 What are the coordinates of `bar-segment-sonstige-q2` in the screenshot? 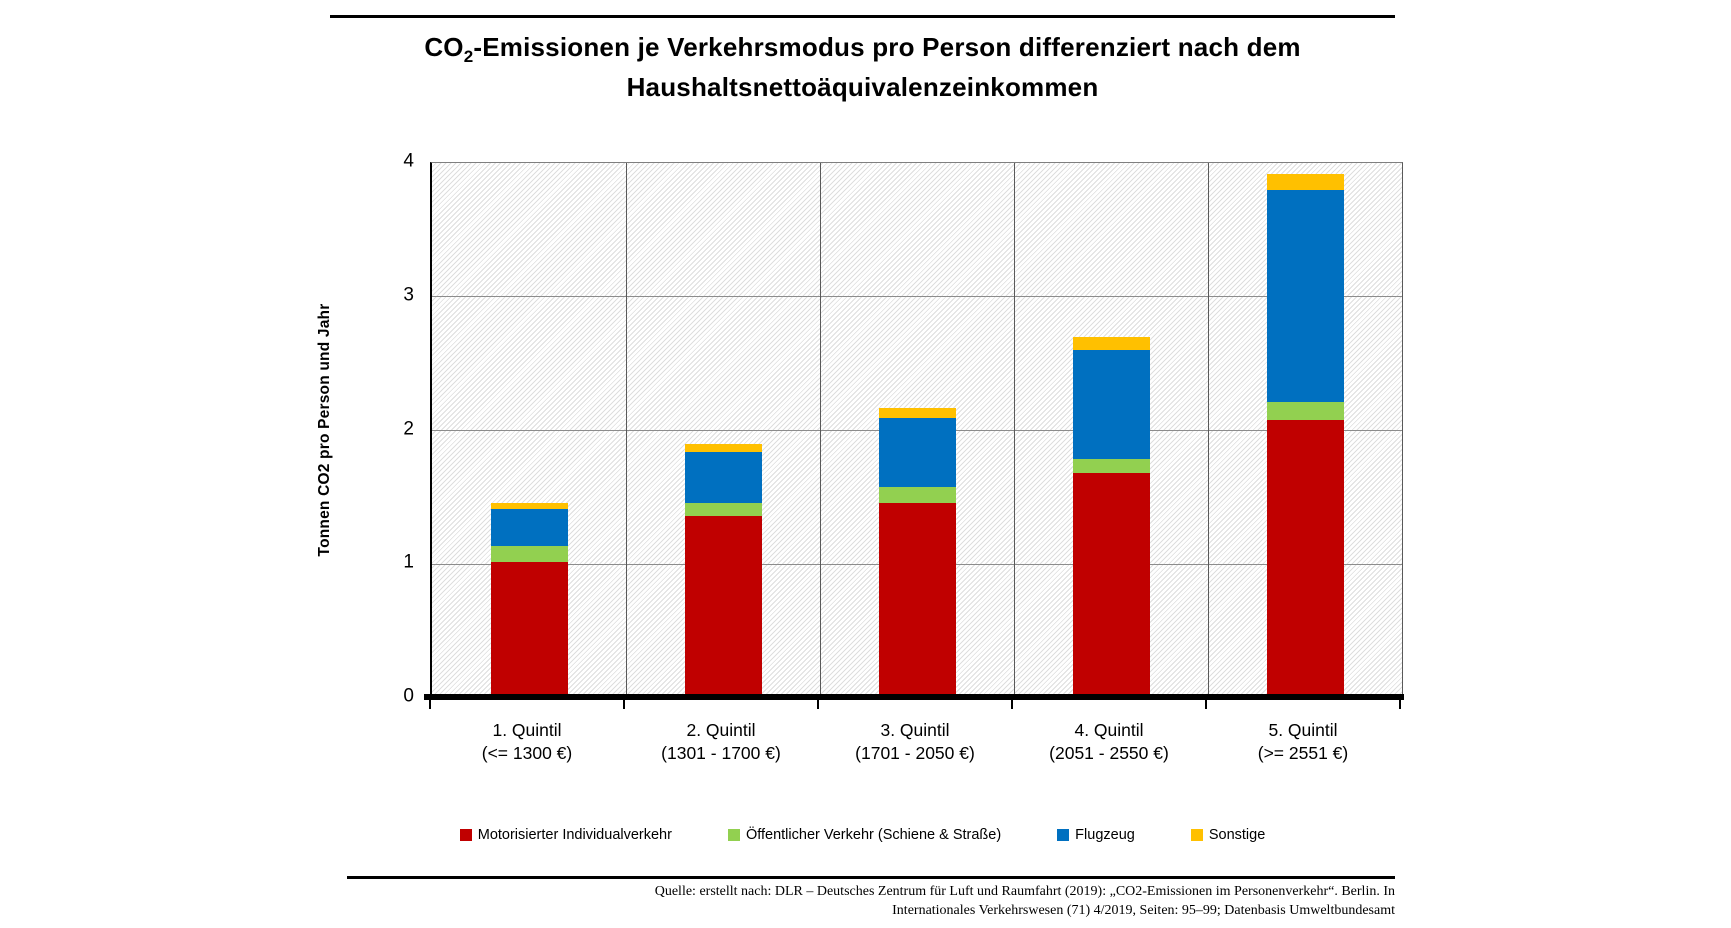 It's located at (723, 447).